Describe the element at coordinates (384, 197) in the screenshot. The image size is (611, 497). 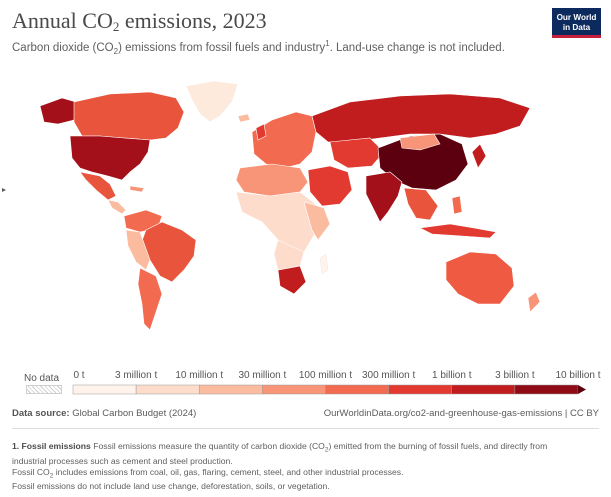
I see `region-india` at that location.